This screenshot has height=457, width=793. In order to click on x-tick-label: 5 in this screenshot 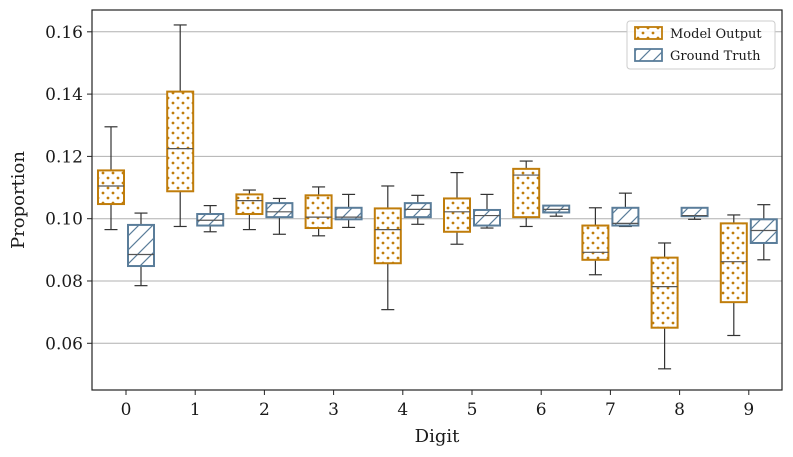, I will do `click(472, 410)`.